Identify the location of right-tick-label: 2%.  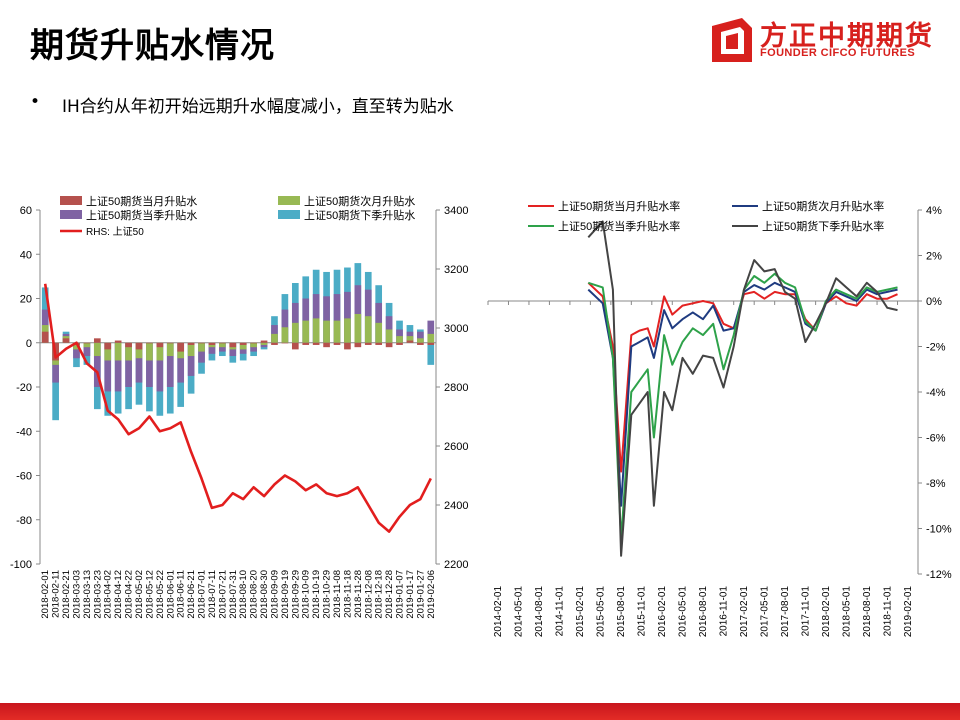
(934, 257).